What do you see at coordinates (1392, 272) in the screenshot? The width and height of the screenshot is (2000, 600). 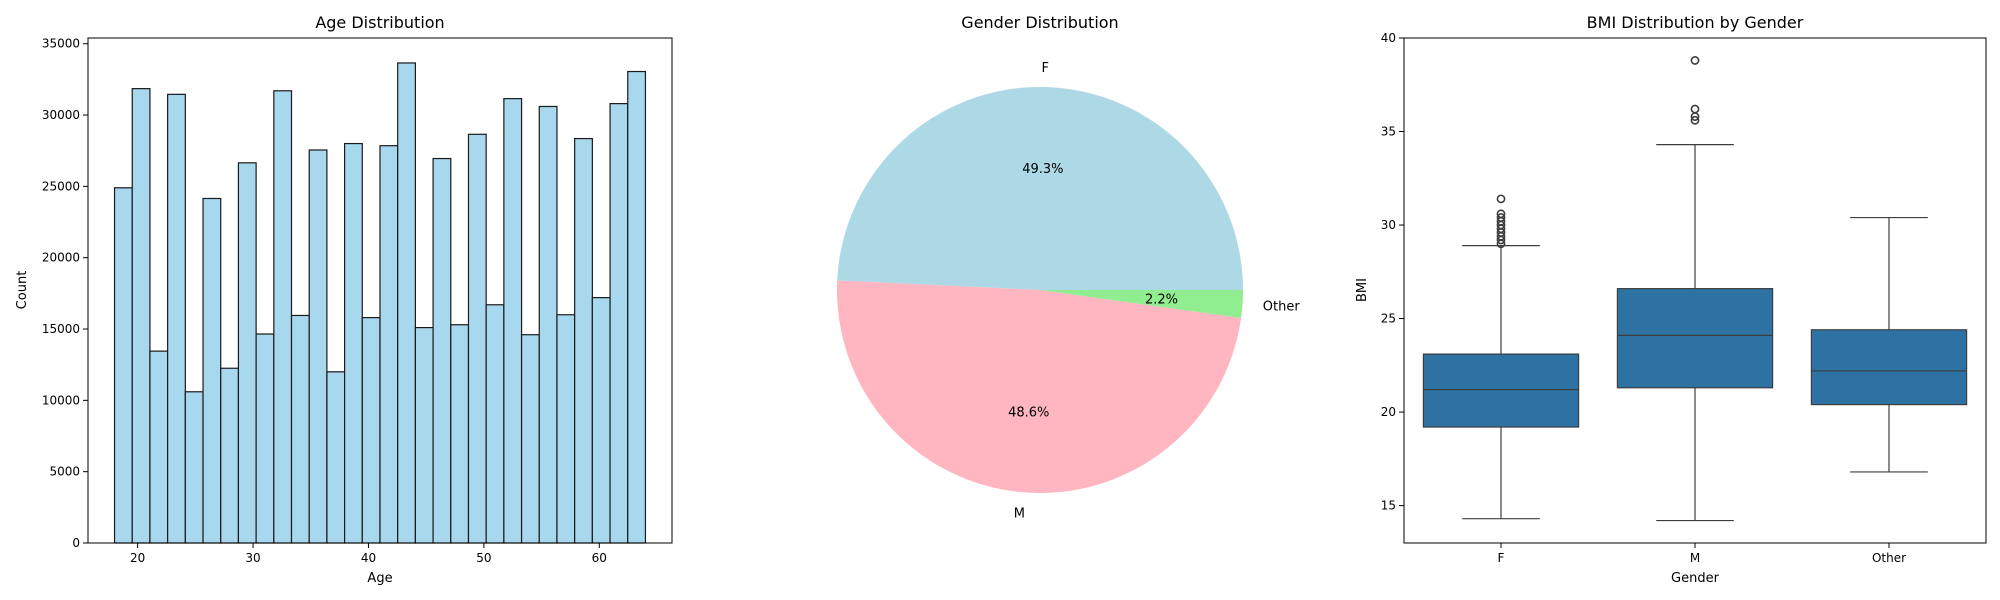 I see `bmi-y-ticks: 15 20 25 30 35 40` at bounding box center [1392, 272].